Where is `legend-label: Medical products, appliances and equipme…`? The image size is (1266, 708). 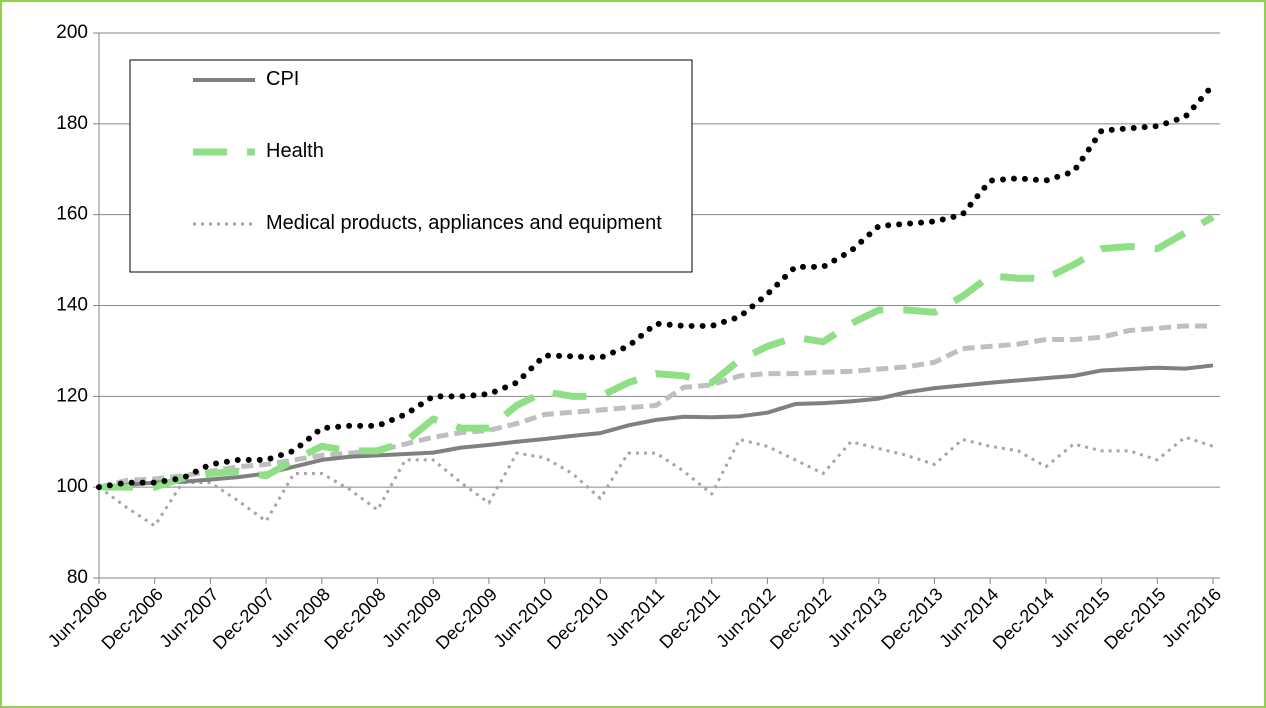 legend-label: Medical products, appliances and equipme… is located at coordinates (464, 223).